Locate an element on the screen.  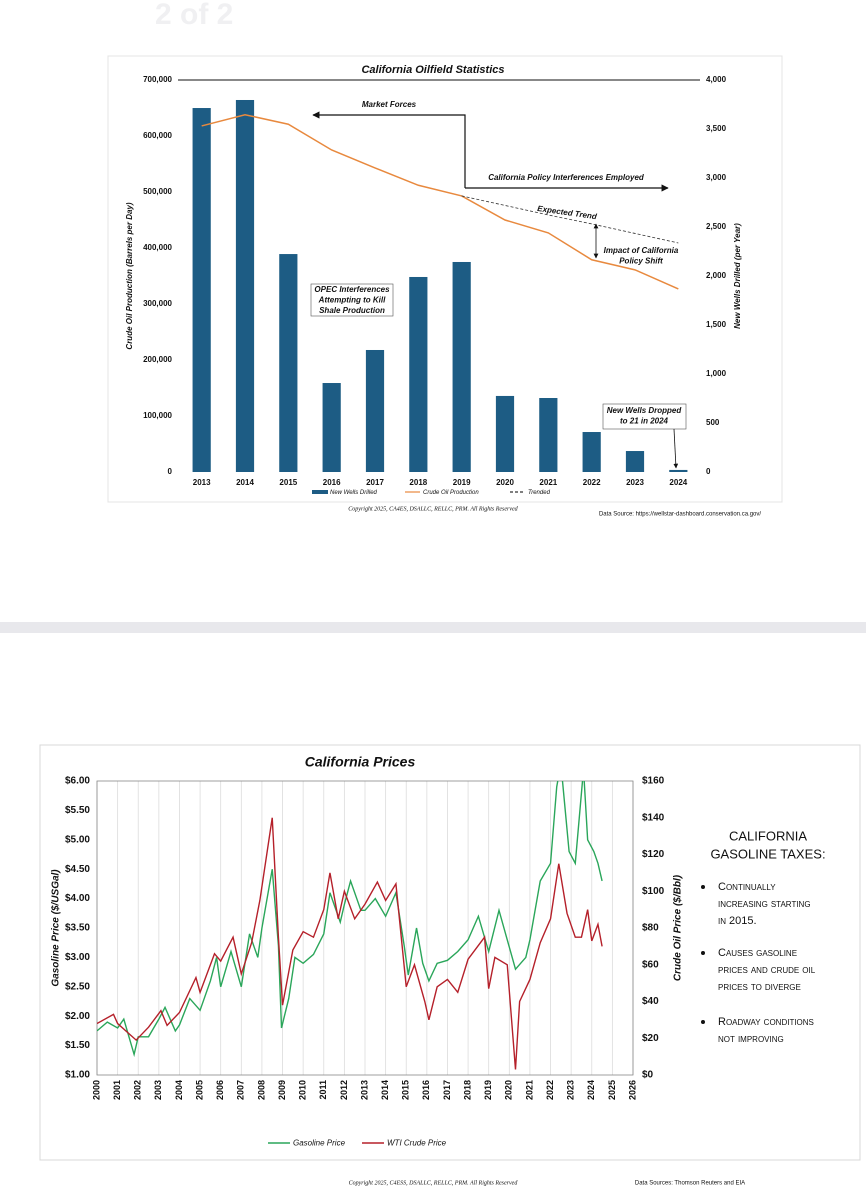
y2-tick-label: $80 is located at coordinates (650, 928).